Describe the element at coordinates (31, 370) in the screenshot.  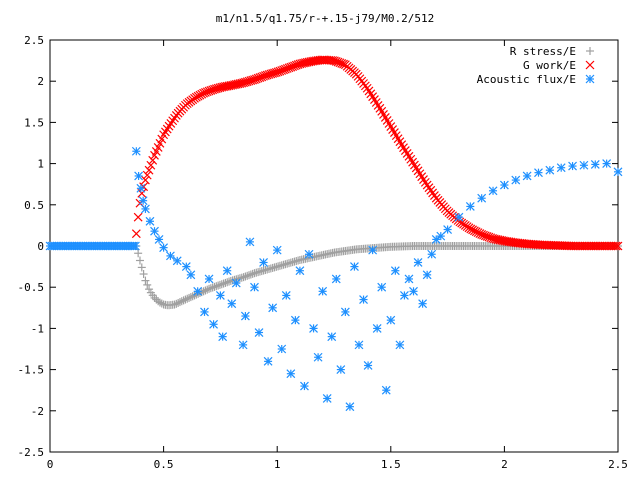
I see `y-tick-label: -1.5` at that location.